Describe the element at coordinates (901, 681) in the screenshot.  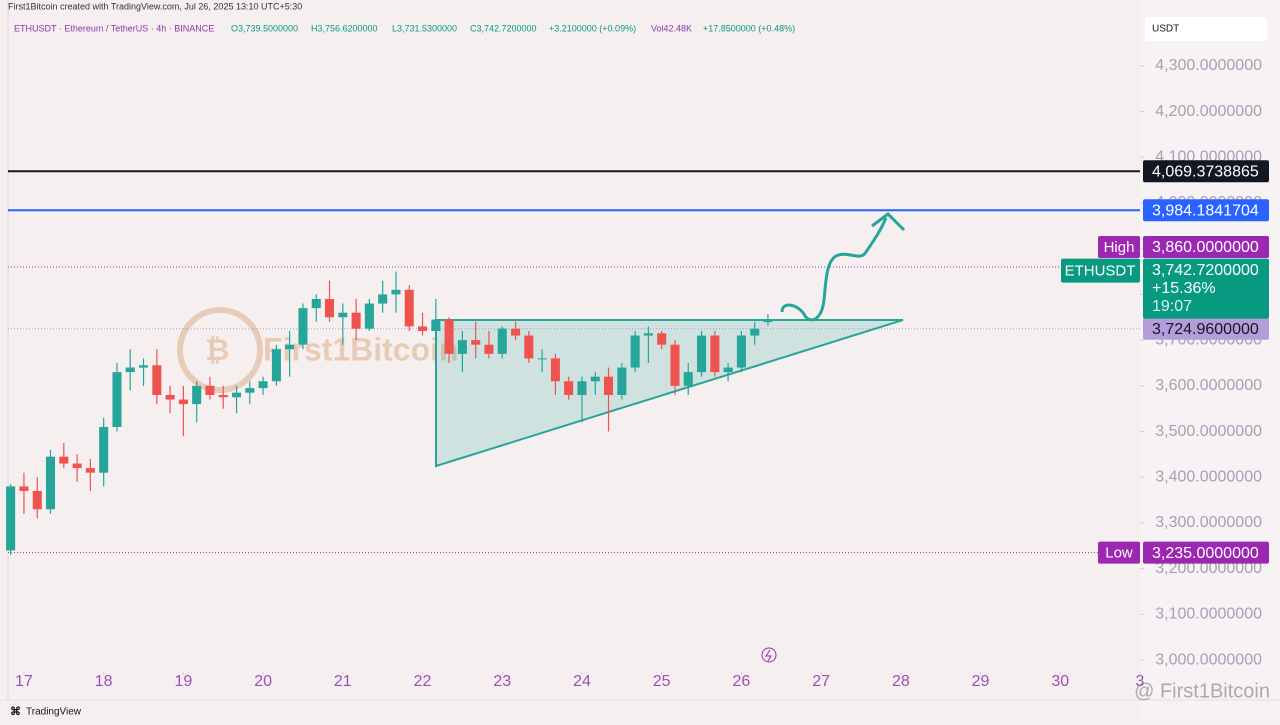
I see `x-tick-label: 28` at that location.